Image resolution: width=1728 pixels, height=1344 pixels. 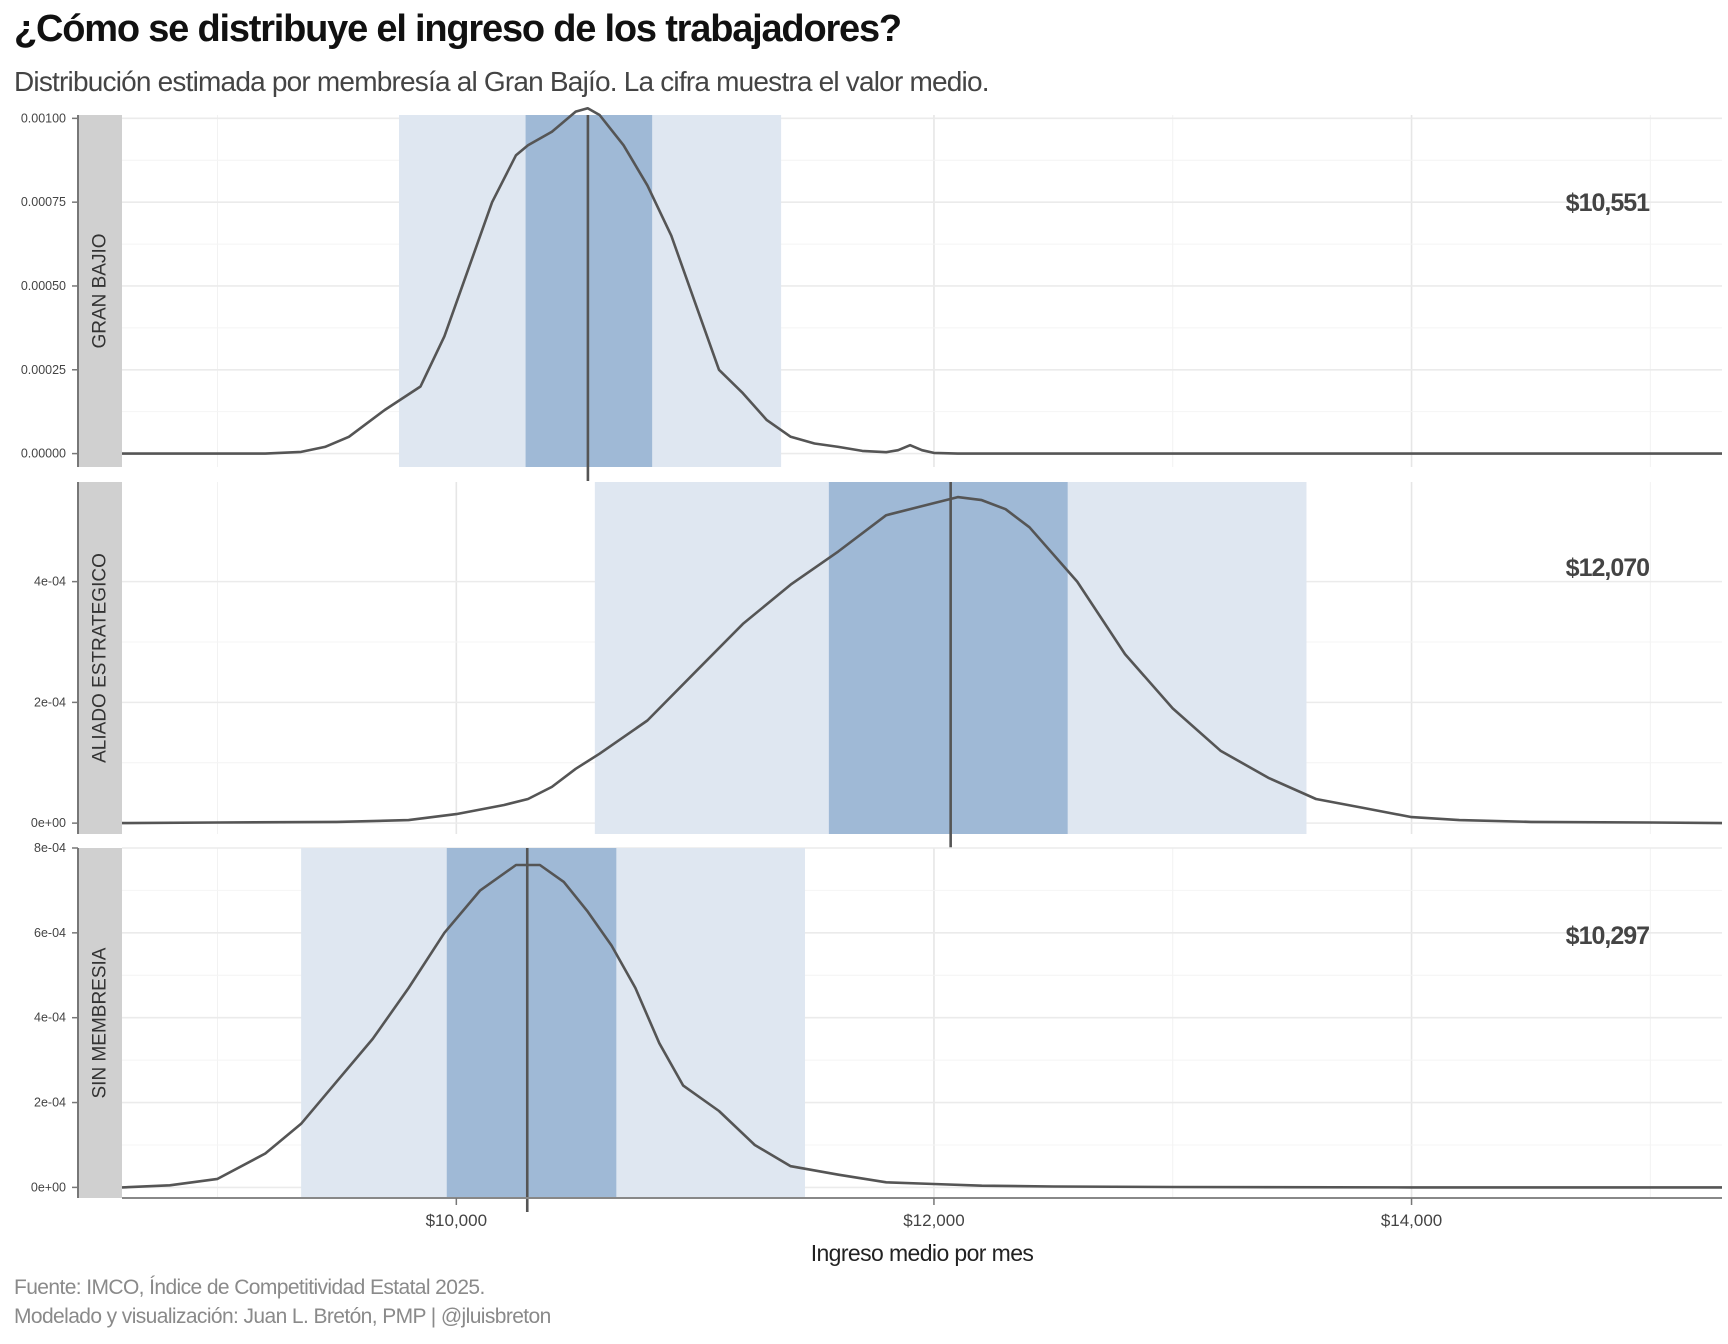 What do you see at coordinates (1411, 1220) in the screenshot?
I see `x-tick-label: $14,000` at bounding box center [1411, 1220].